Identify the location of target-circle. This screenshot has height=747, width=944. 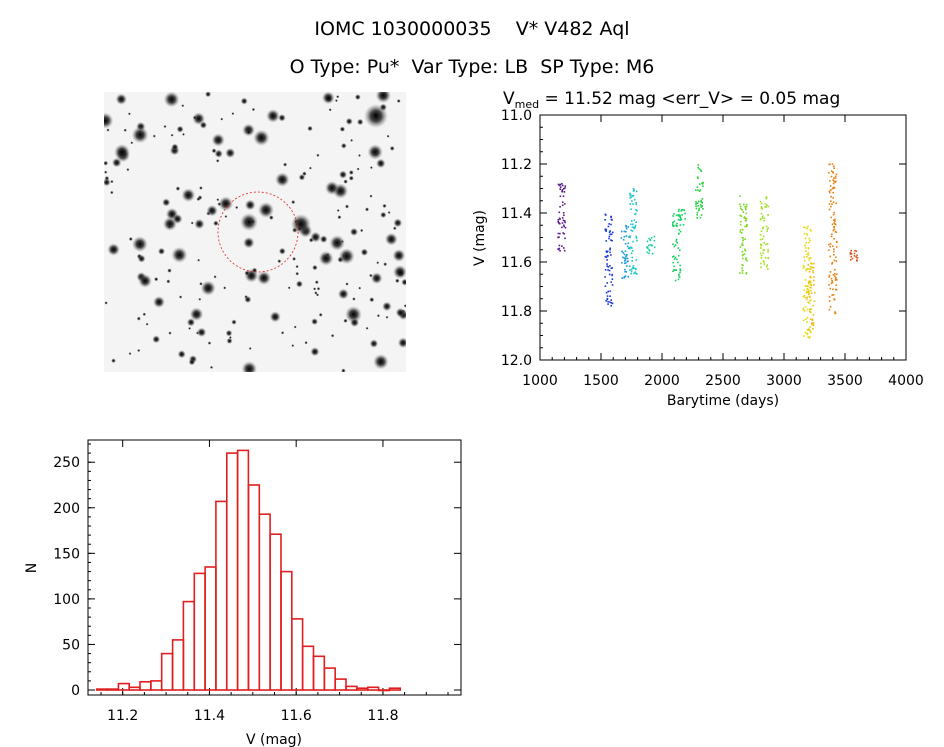
(258, 232).